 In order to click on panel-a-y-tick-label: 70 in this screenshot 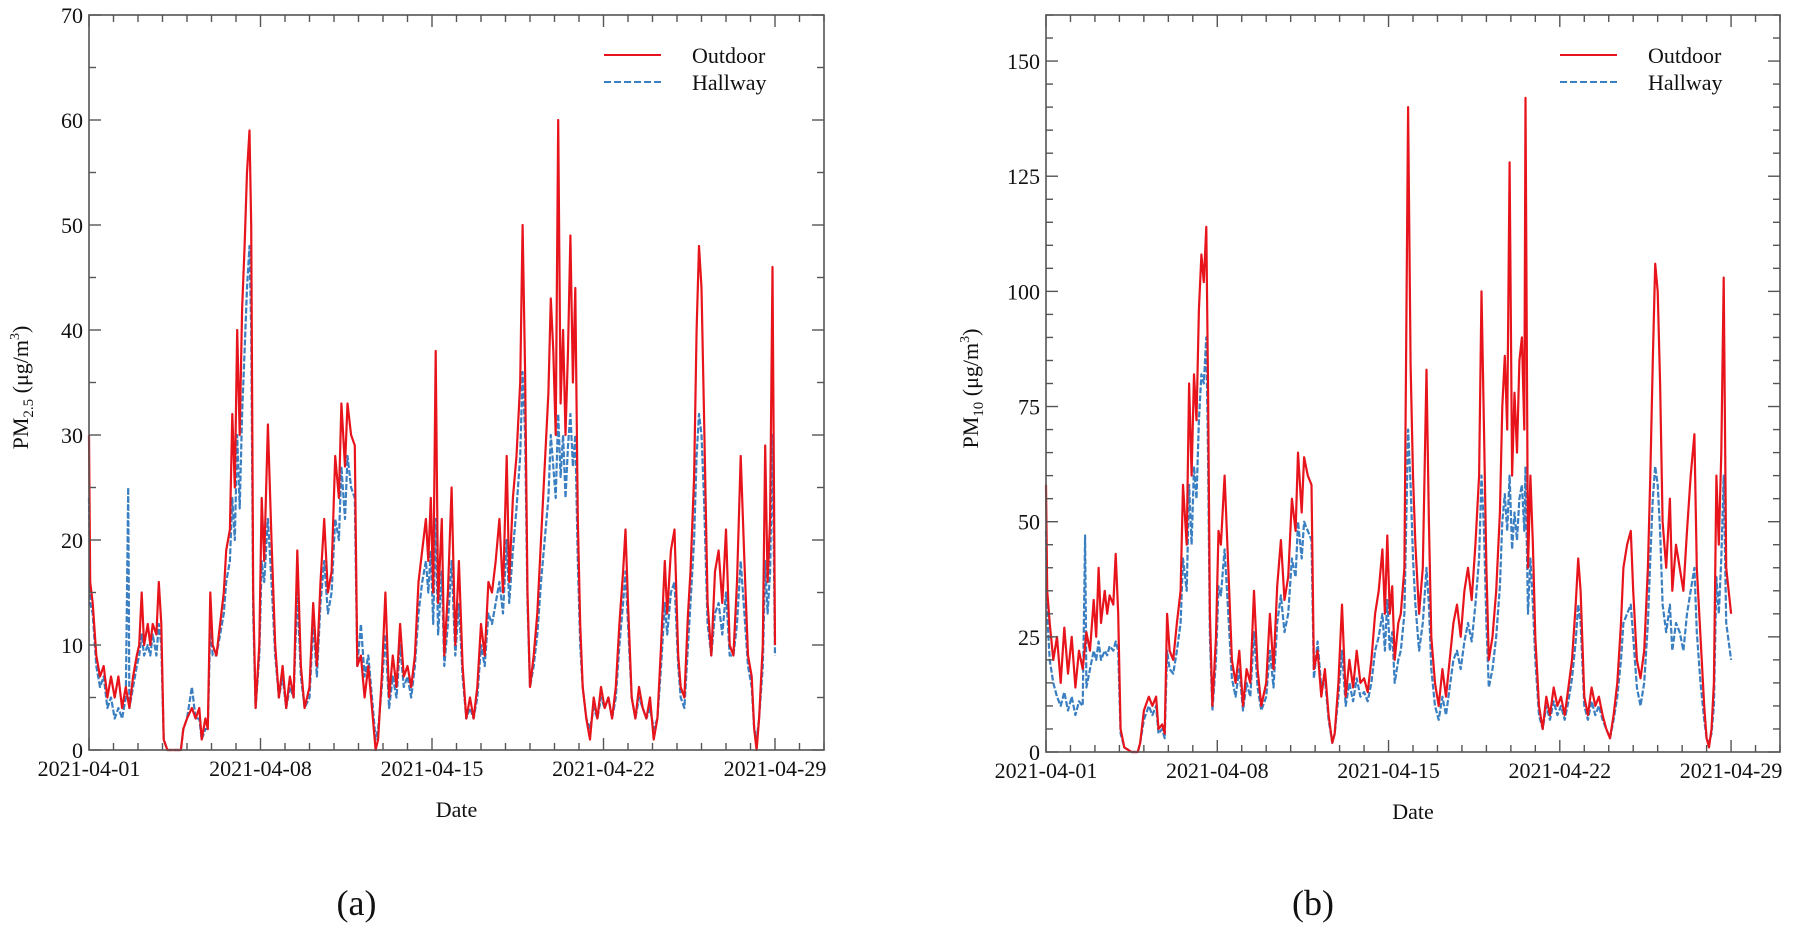, I will do `click(72, 15)`.